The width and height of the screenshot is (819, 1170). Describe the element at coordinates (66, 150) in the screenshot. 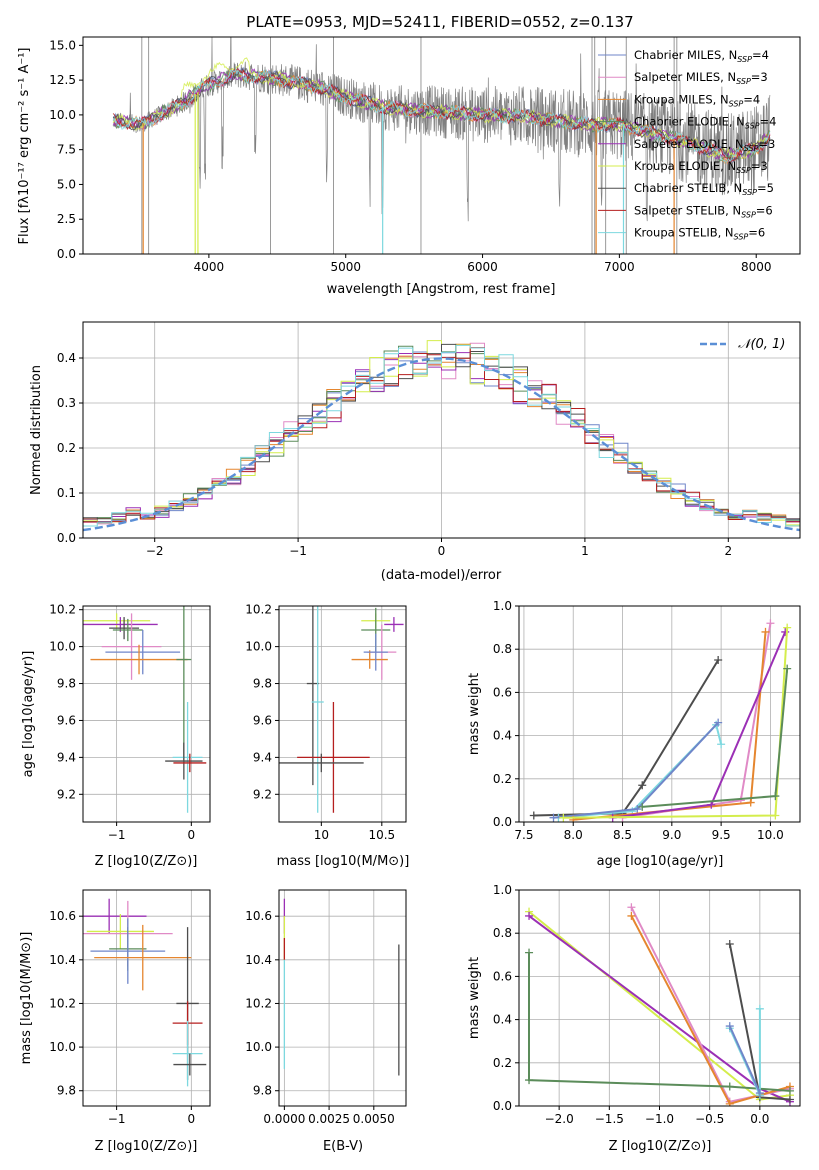

I see `y-tick-label: 7.5` at that location.